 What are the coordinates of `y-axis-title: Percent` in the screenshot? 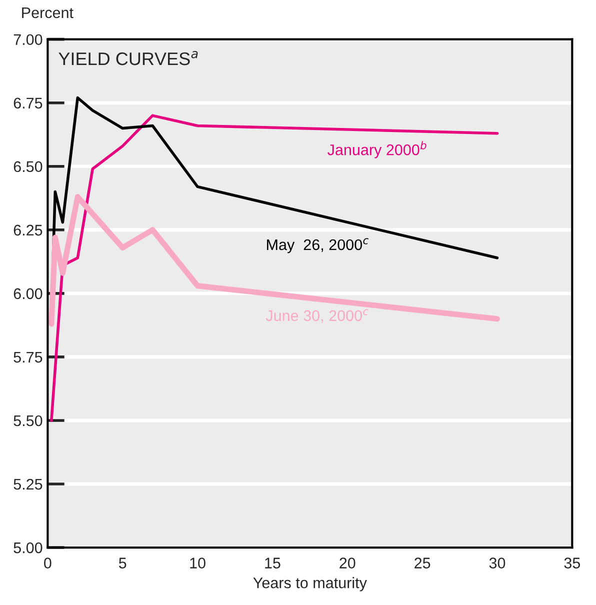 It's located at (48, 12).